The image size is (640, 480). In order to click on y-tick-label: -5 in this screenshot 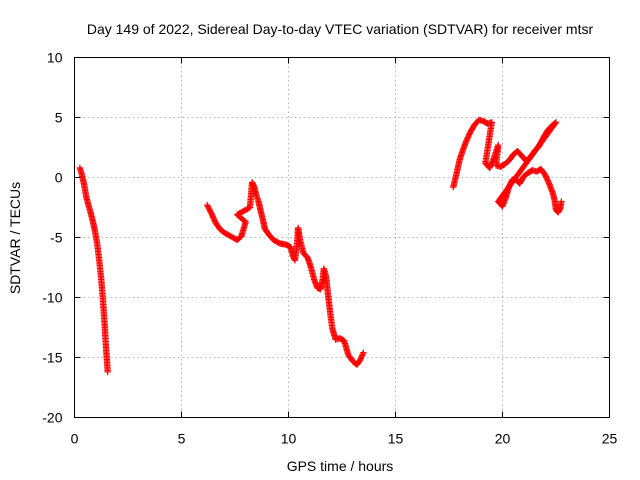, I will do `click(56, 238)`.